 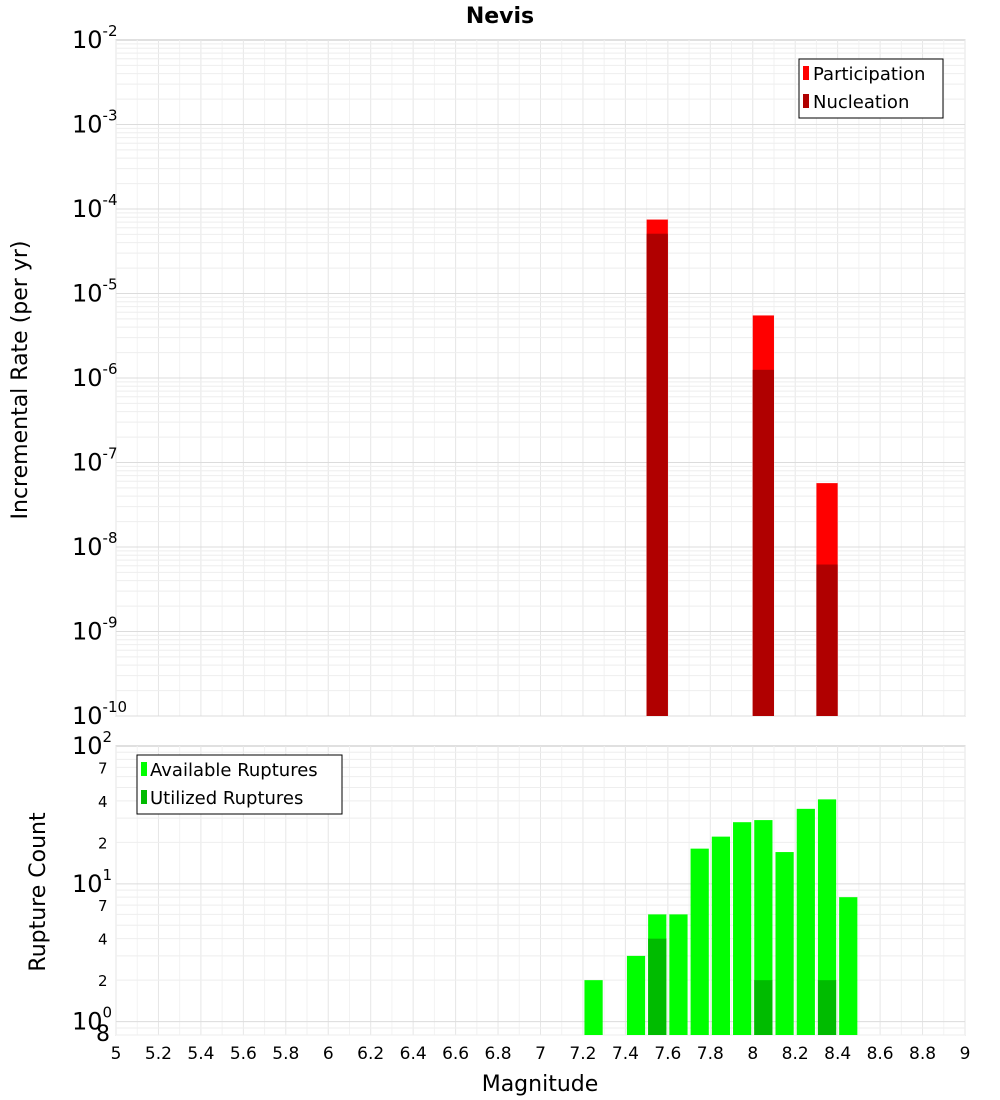 I want to click on x-tick-label: 8.6, so click(x=880, y=1054).